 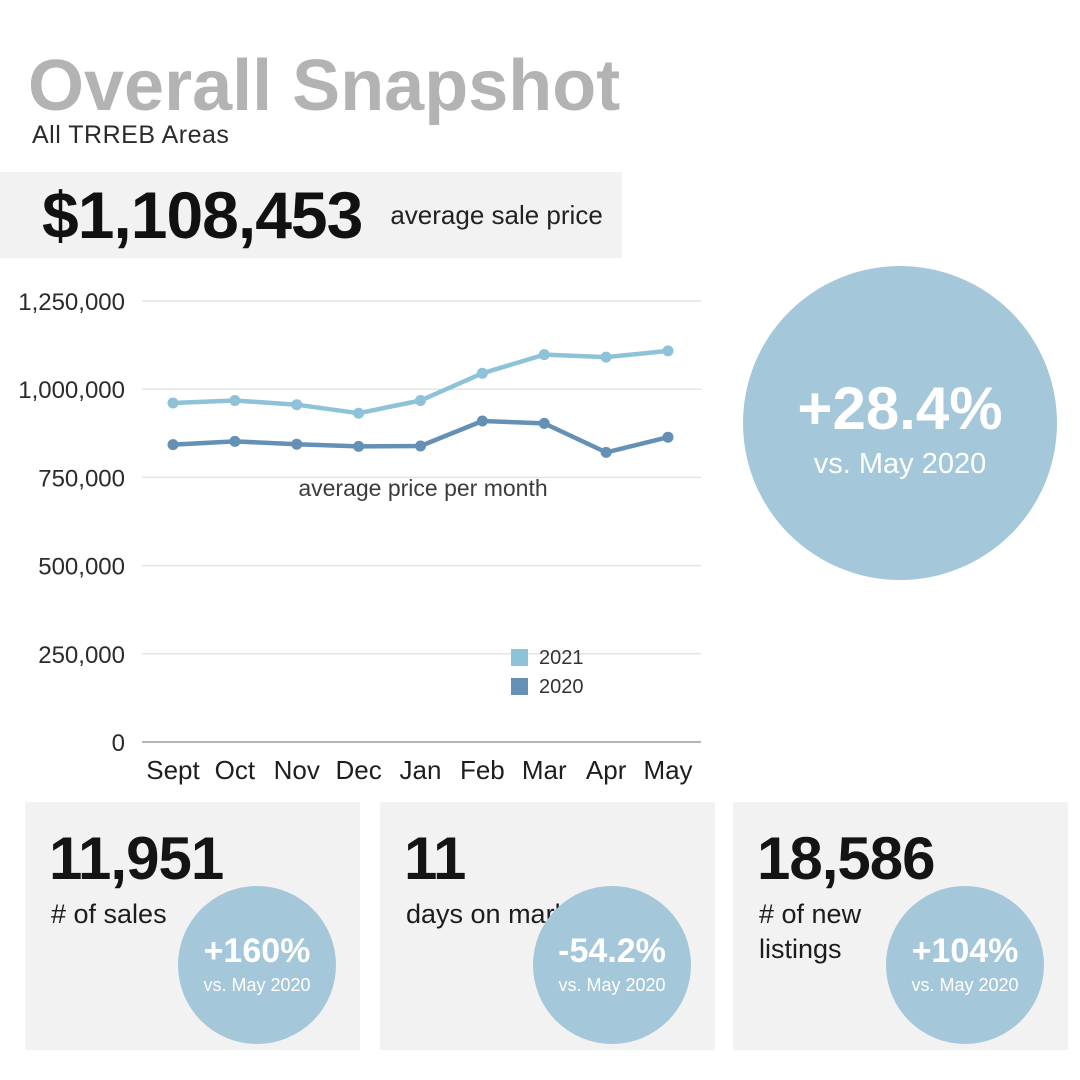 What do you see at coordinates (544, 355) in the screenshot?
I see `data-point-2021-Mar` at bounding box center [544, 355].